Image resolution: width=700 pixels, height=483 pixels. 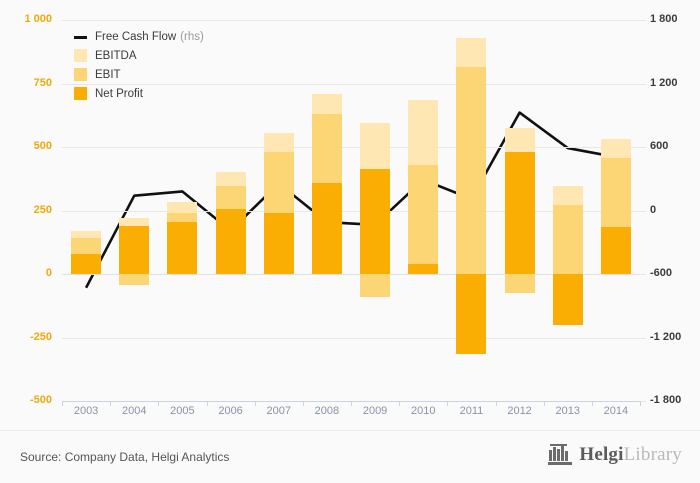 I want to click on legend-label: EBIT, so click(x=108, y=74).